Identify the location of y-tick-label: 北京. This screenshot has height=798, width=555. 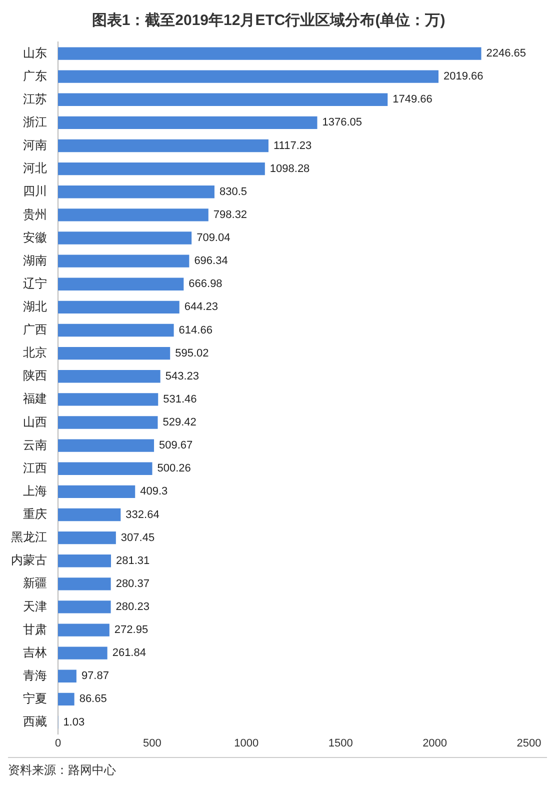
(35, 353).